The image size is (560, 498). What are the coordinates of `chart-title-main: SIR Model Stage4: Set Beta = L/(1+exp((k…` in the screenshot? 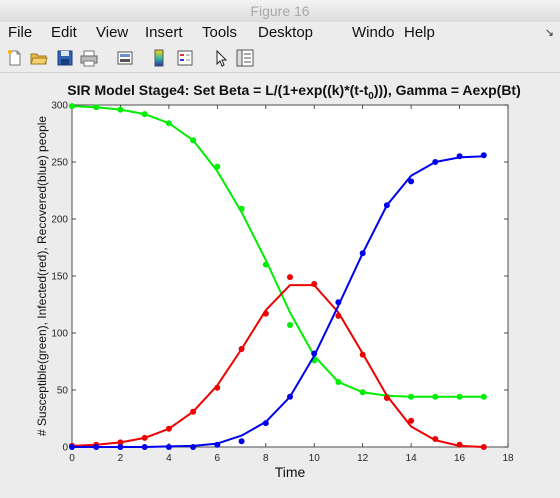 It's located at (217, 90).